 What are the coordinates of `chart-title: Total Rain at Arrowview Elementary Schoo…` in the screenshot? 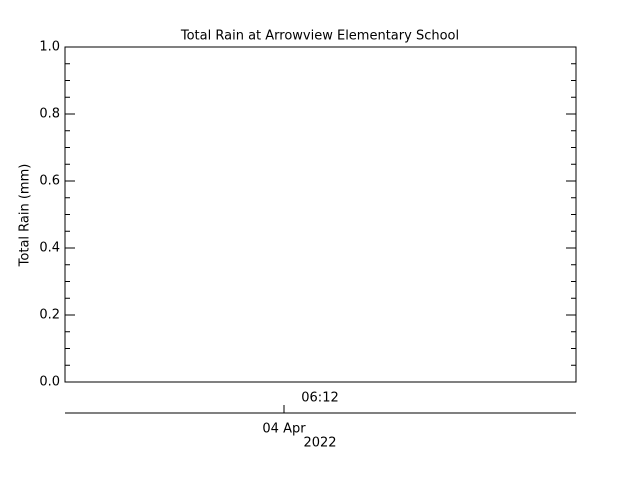 It's located at (319, 36).